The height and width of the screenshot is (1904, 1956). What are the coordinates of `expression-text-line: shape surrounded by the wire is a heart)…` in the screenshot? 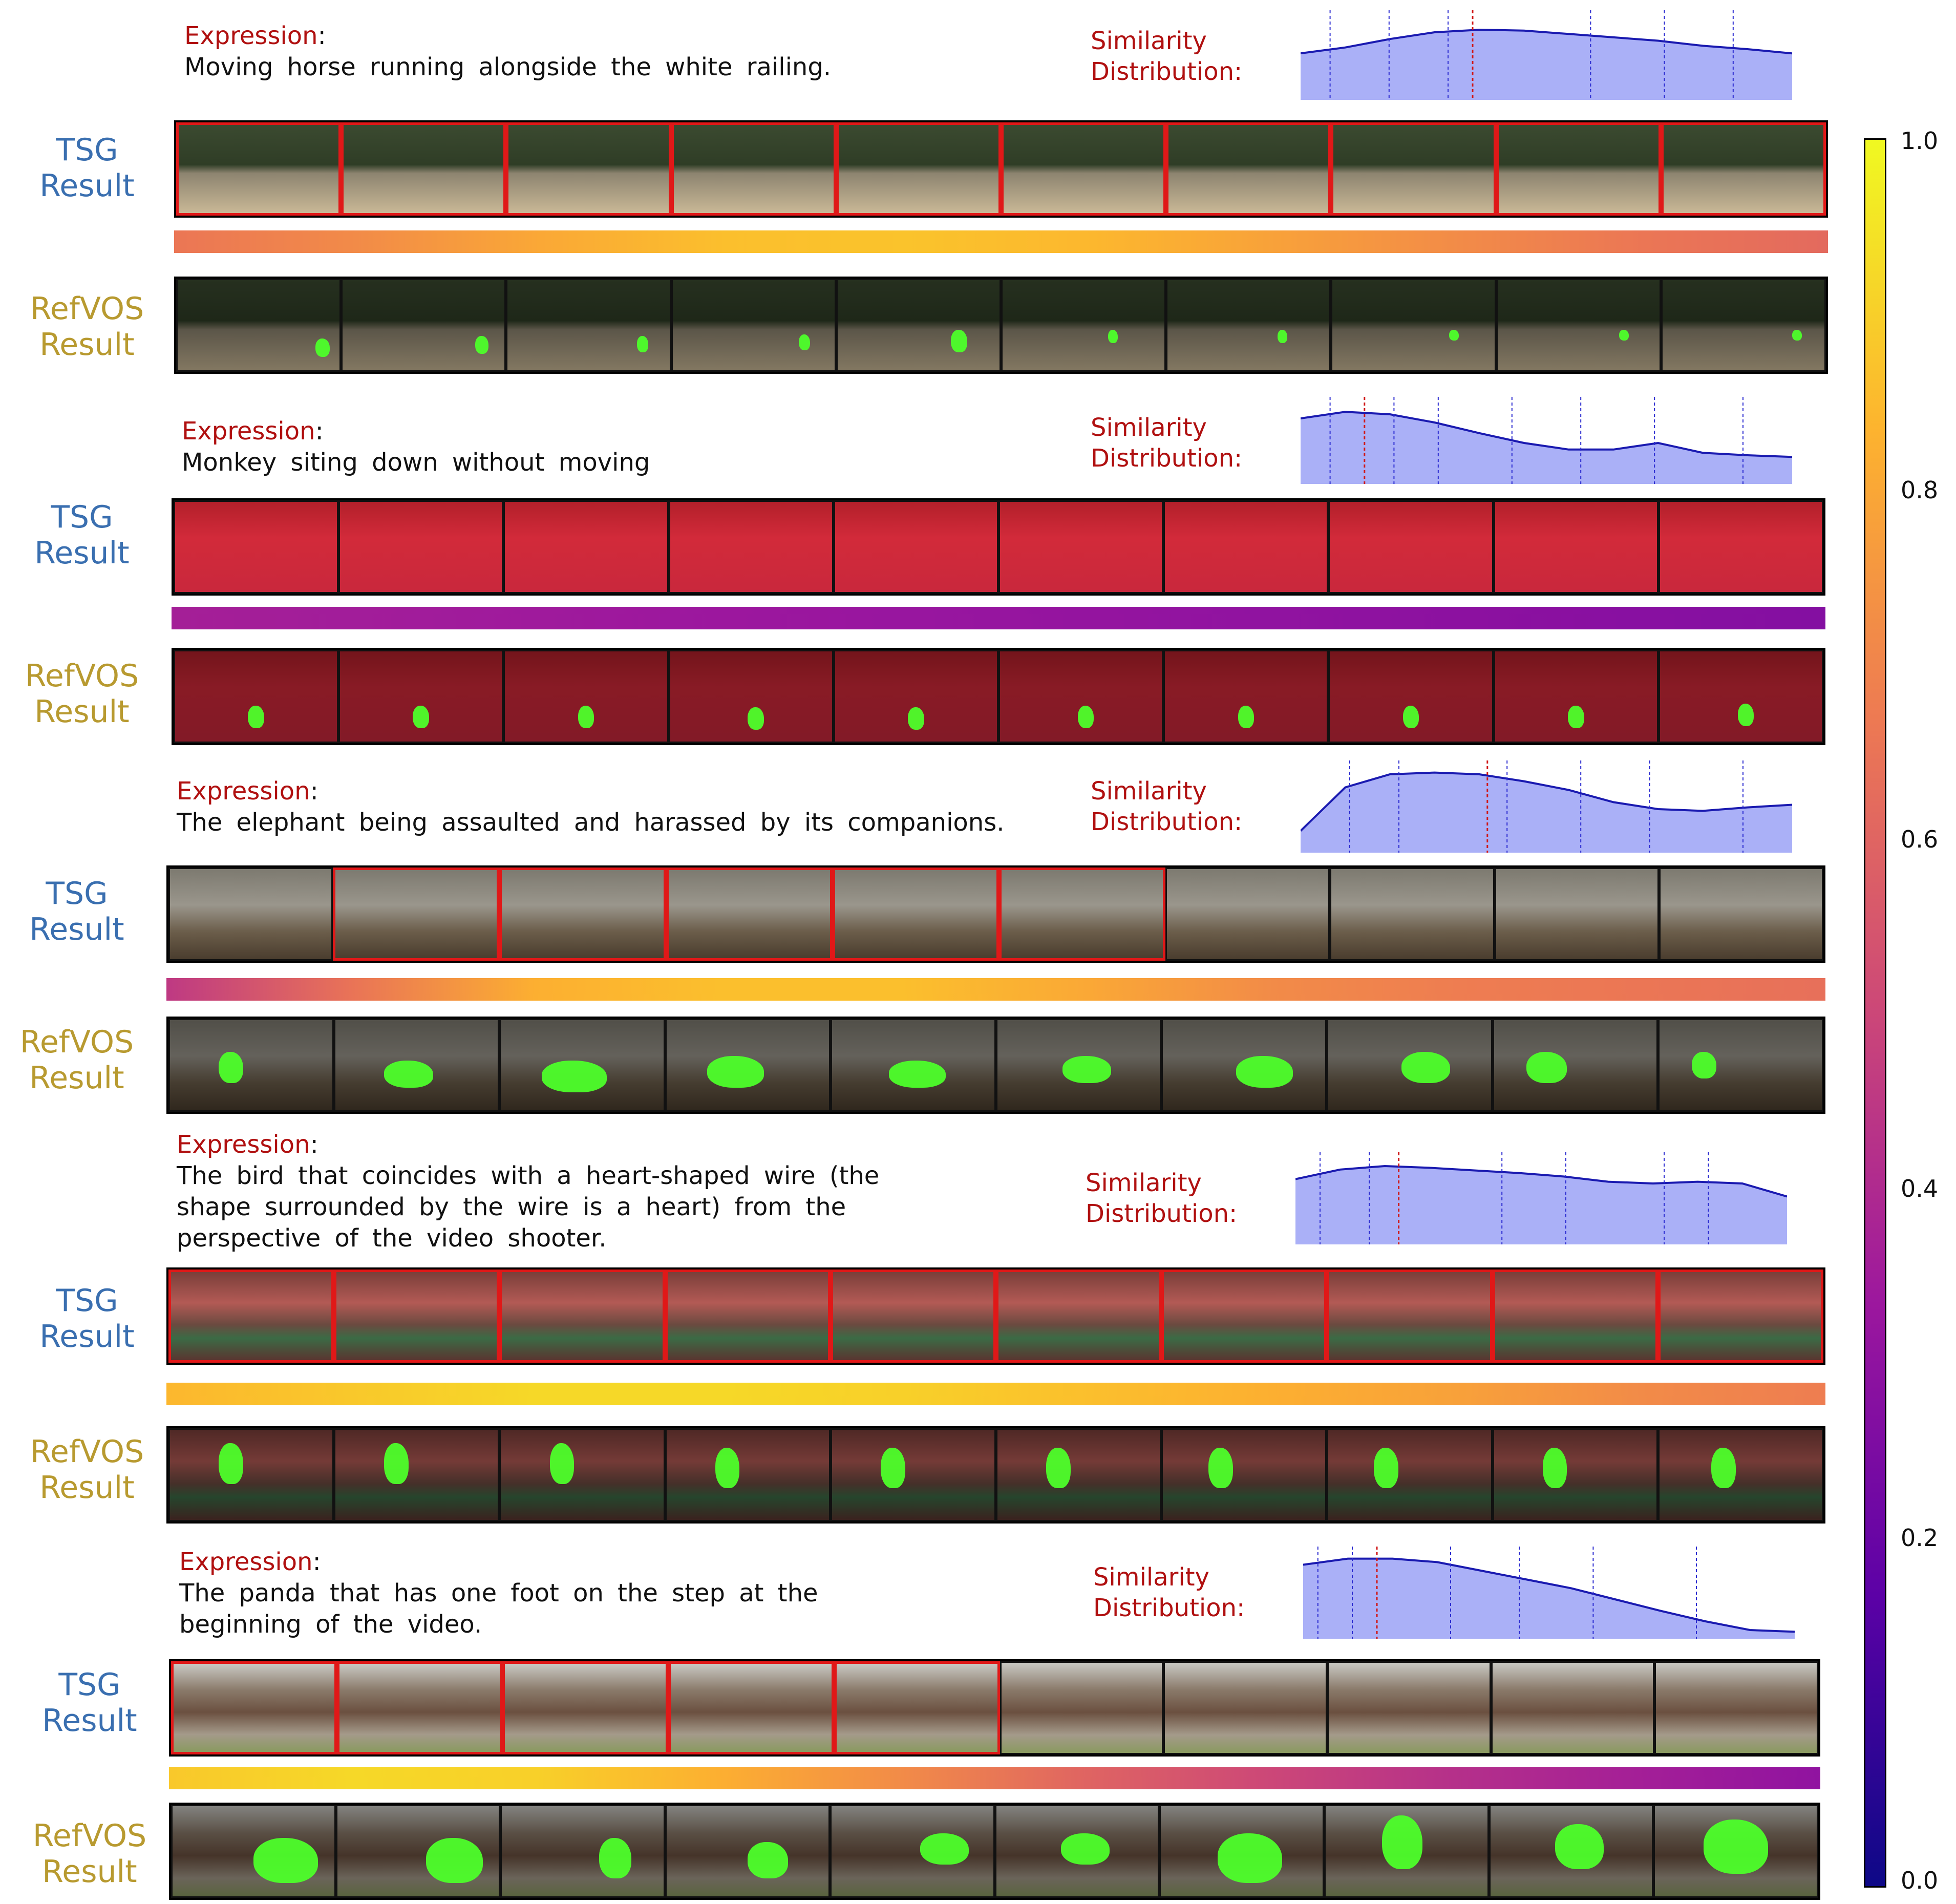 It's located at (511, 1207).